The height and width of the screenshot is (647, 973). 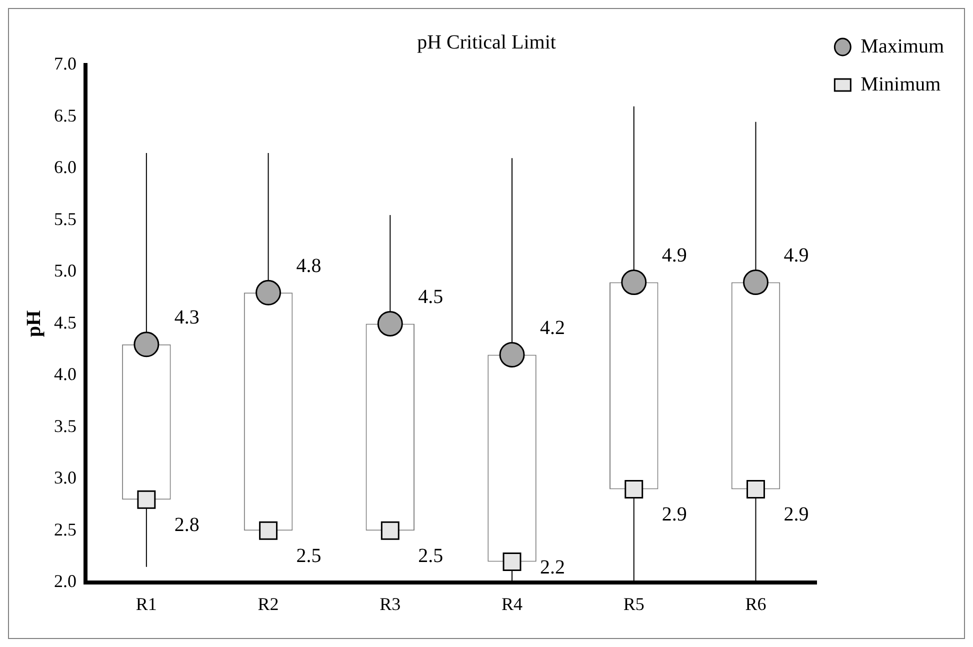 I want to click on y-tick-label: 5.5, so click(x=65, y=218).